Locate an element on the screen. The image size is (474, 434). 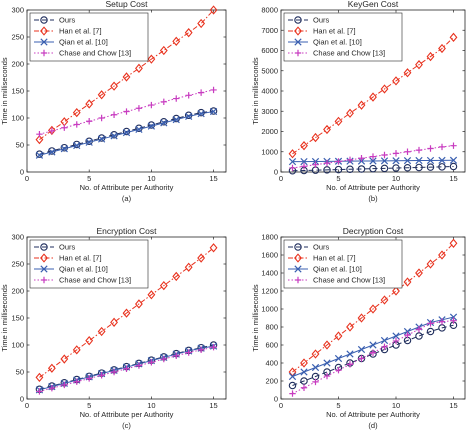
legend-label: Chase and Chow [13] is located at coordinates (95, 280).